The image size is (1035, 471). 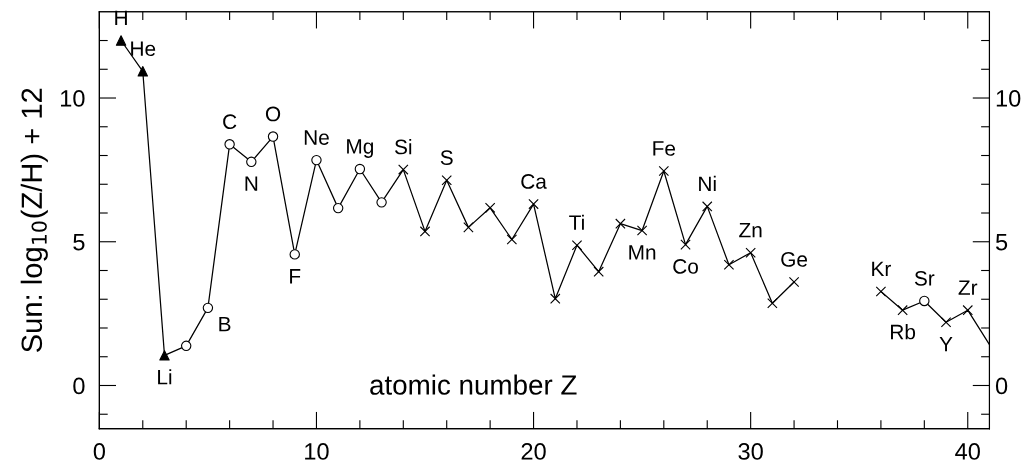 I want to click on annotation: F, so click(x=295, y=276).